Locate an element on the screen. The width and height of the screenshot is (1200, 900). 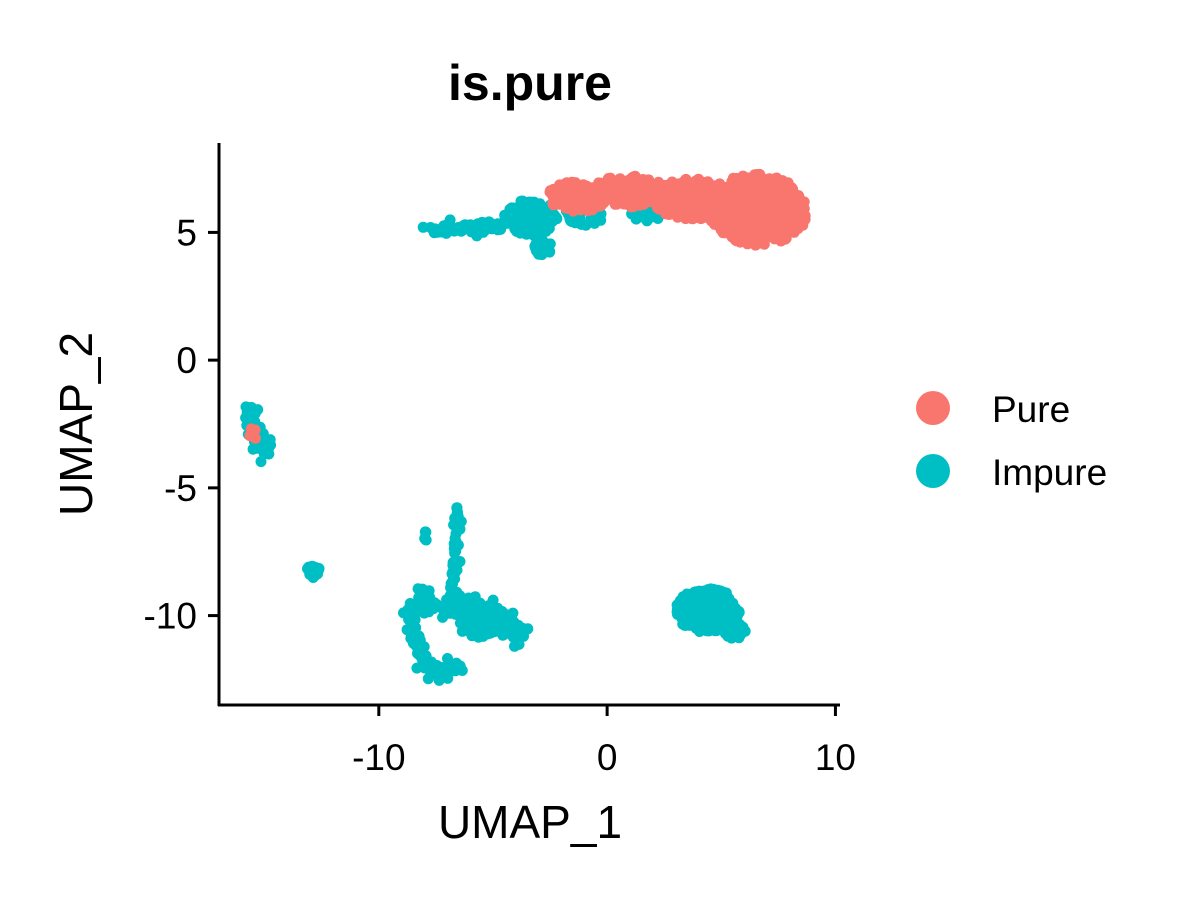
legend-key-pure is located at coordinates (933, 408).